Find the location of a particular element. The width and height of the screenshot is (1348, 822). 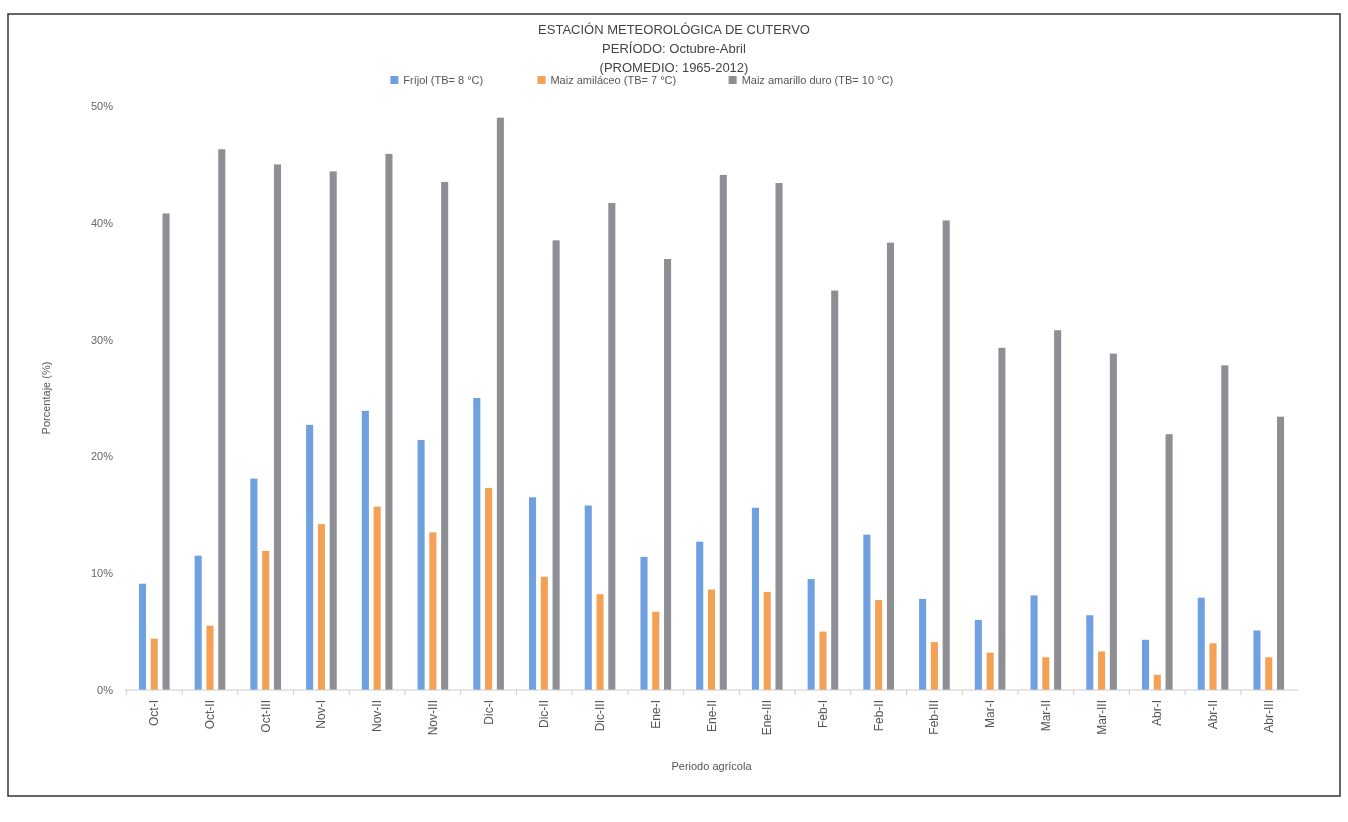

chart-title: ESTACIÓN METEOROLÓGICA DE CUTERVO is located at coordinates (674, 29).